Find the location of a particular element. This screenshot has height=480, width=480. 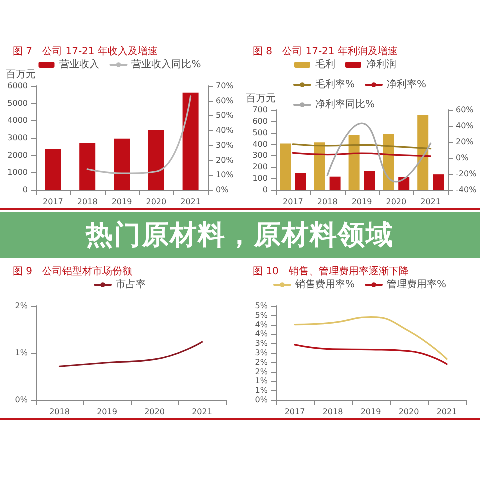

y-tick-label: 700 is located at coordinates (260, 110).